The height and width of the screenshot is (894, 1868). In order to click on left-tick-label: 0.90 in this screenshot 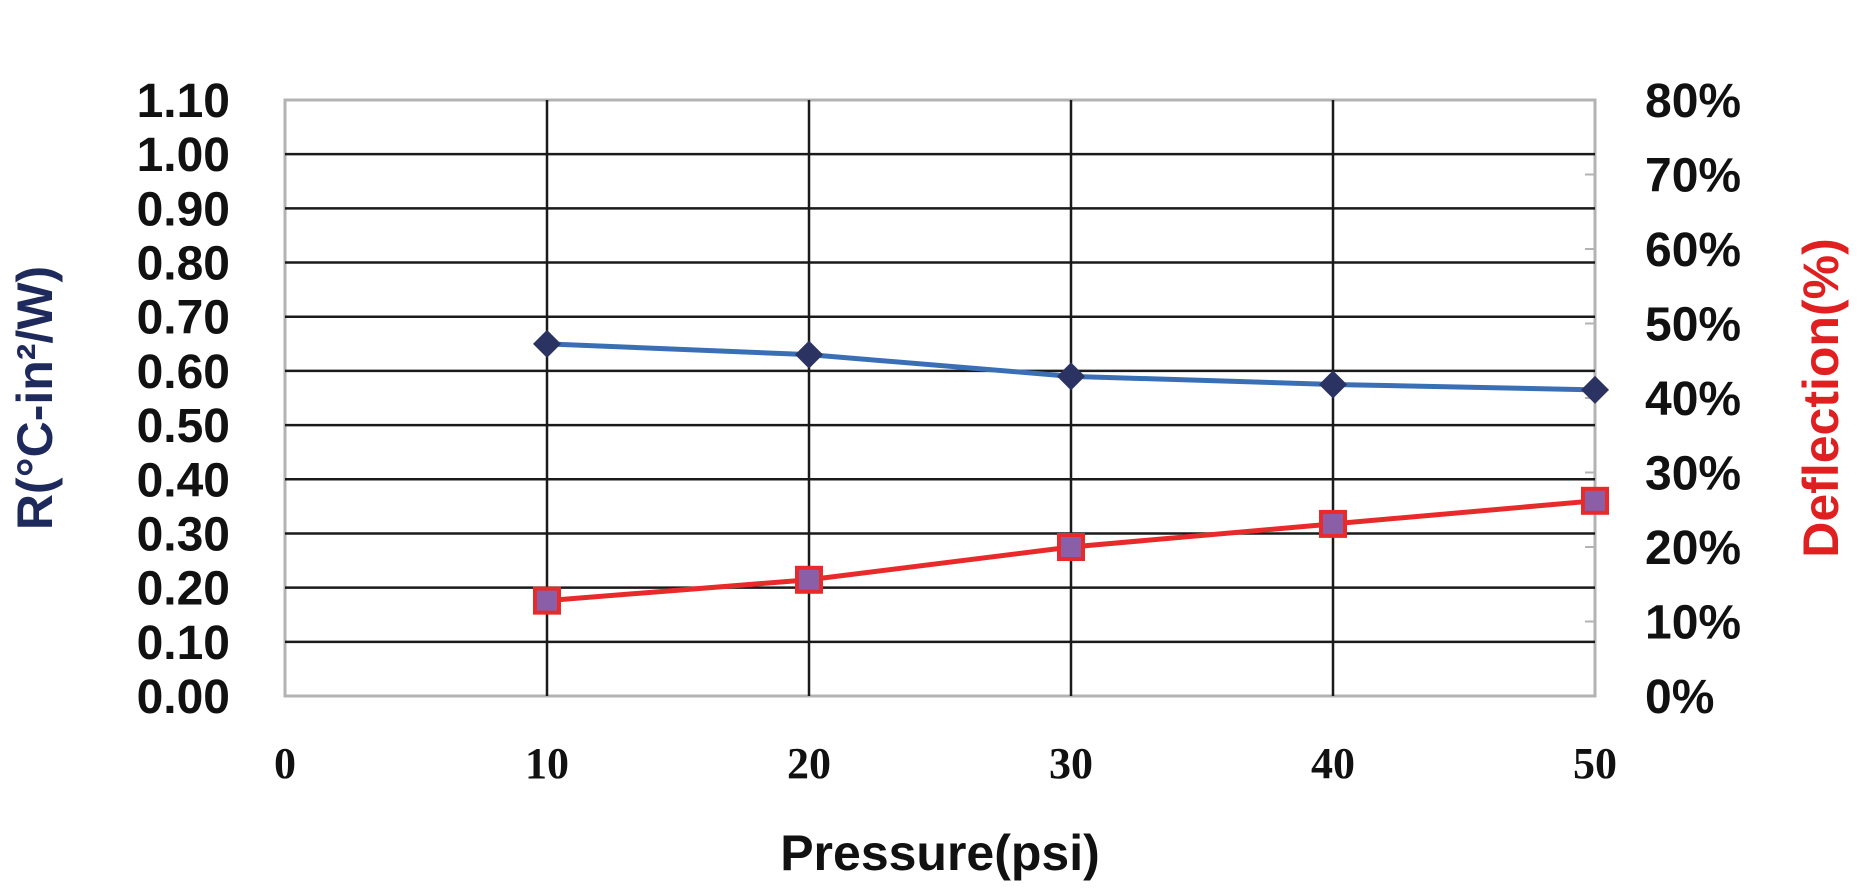, I will do `click(183, 209)`.